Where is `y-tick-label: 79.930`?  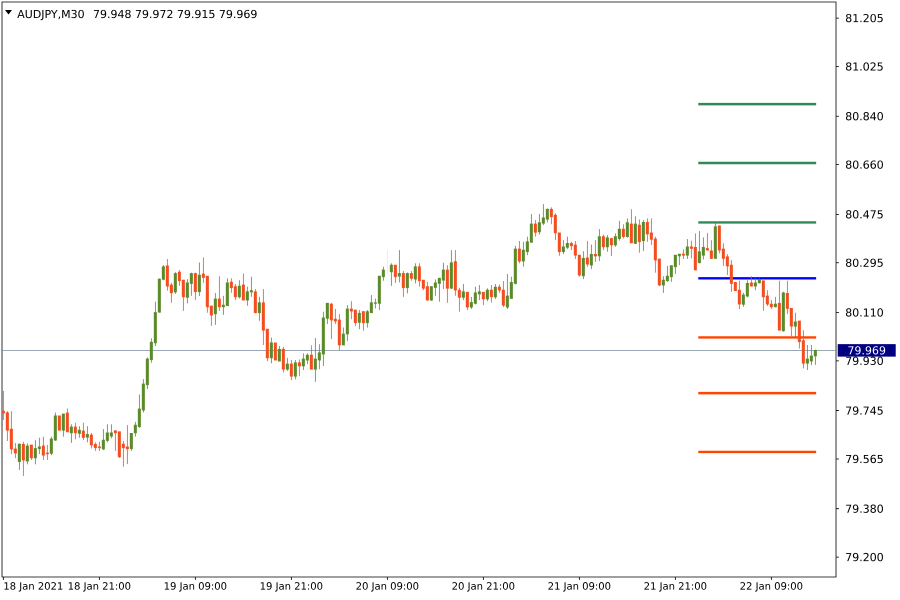
y-tick-label: 79.930 is located at coordinates (864, 361).